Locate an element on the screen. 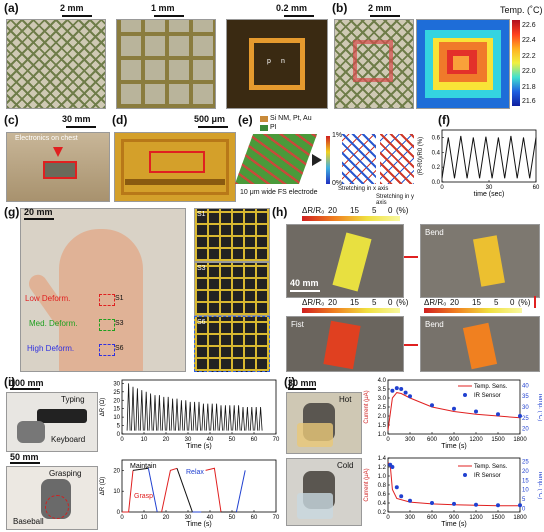 Image resolution: width=544 pixels, height=532 pixels. plot-frame is located at coordinates (199, 407).